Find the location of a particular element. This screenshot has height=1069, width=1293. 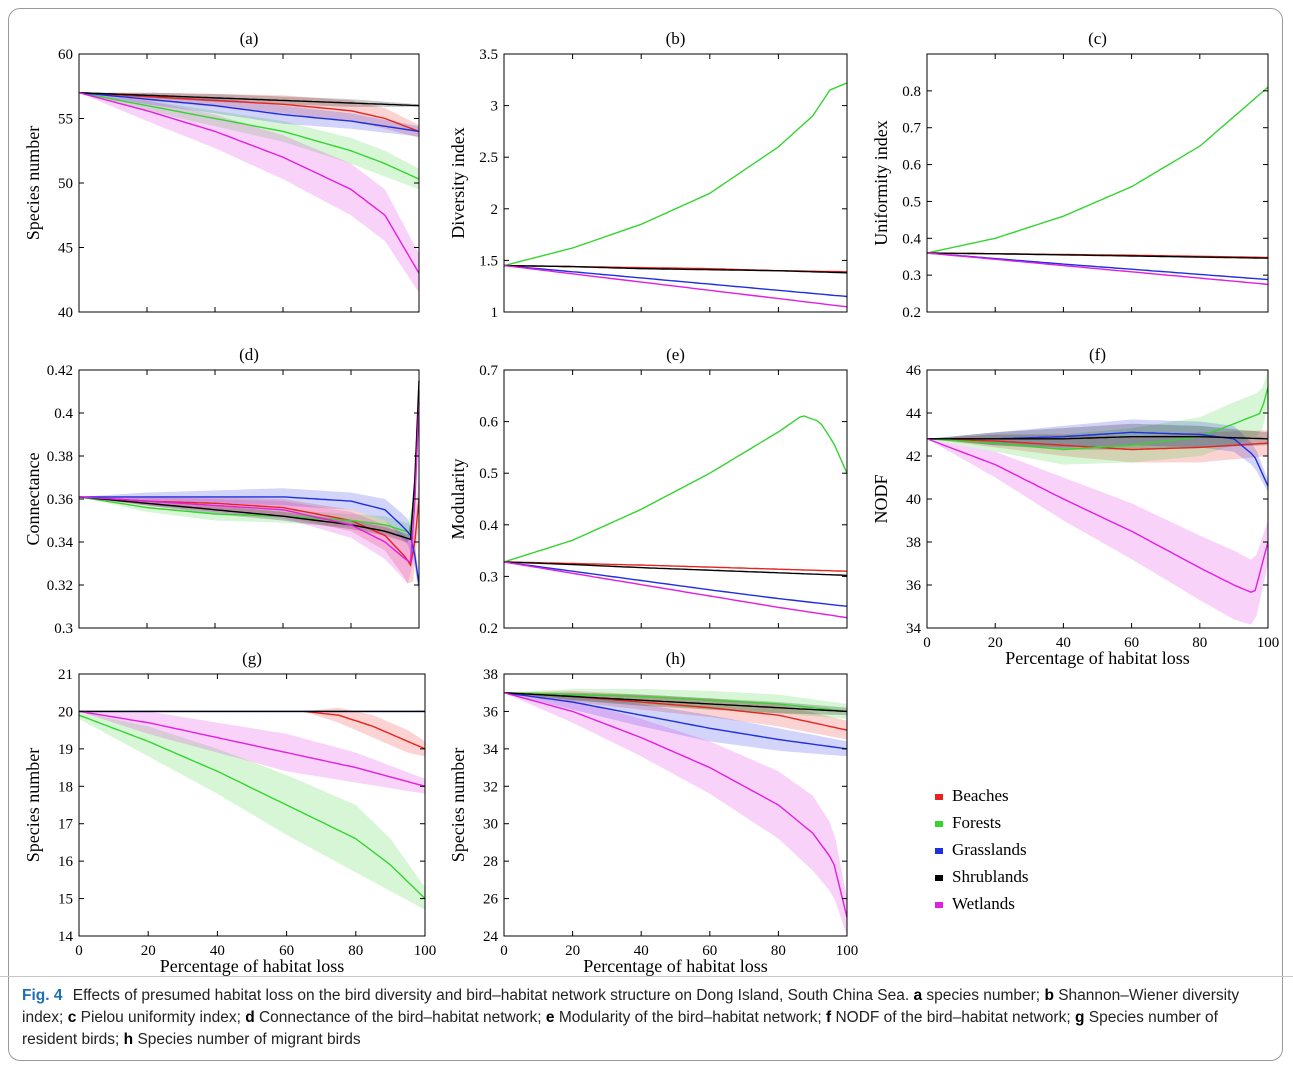

plot-frame is located at coordinates (1097, 183).